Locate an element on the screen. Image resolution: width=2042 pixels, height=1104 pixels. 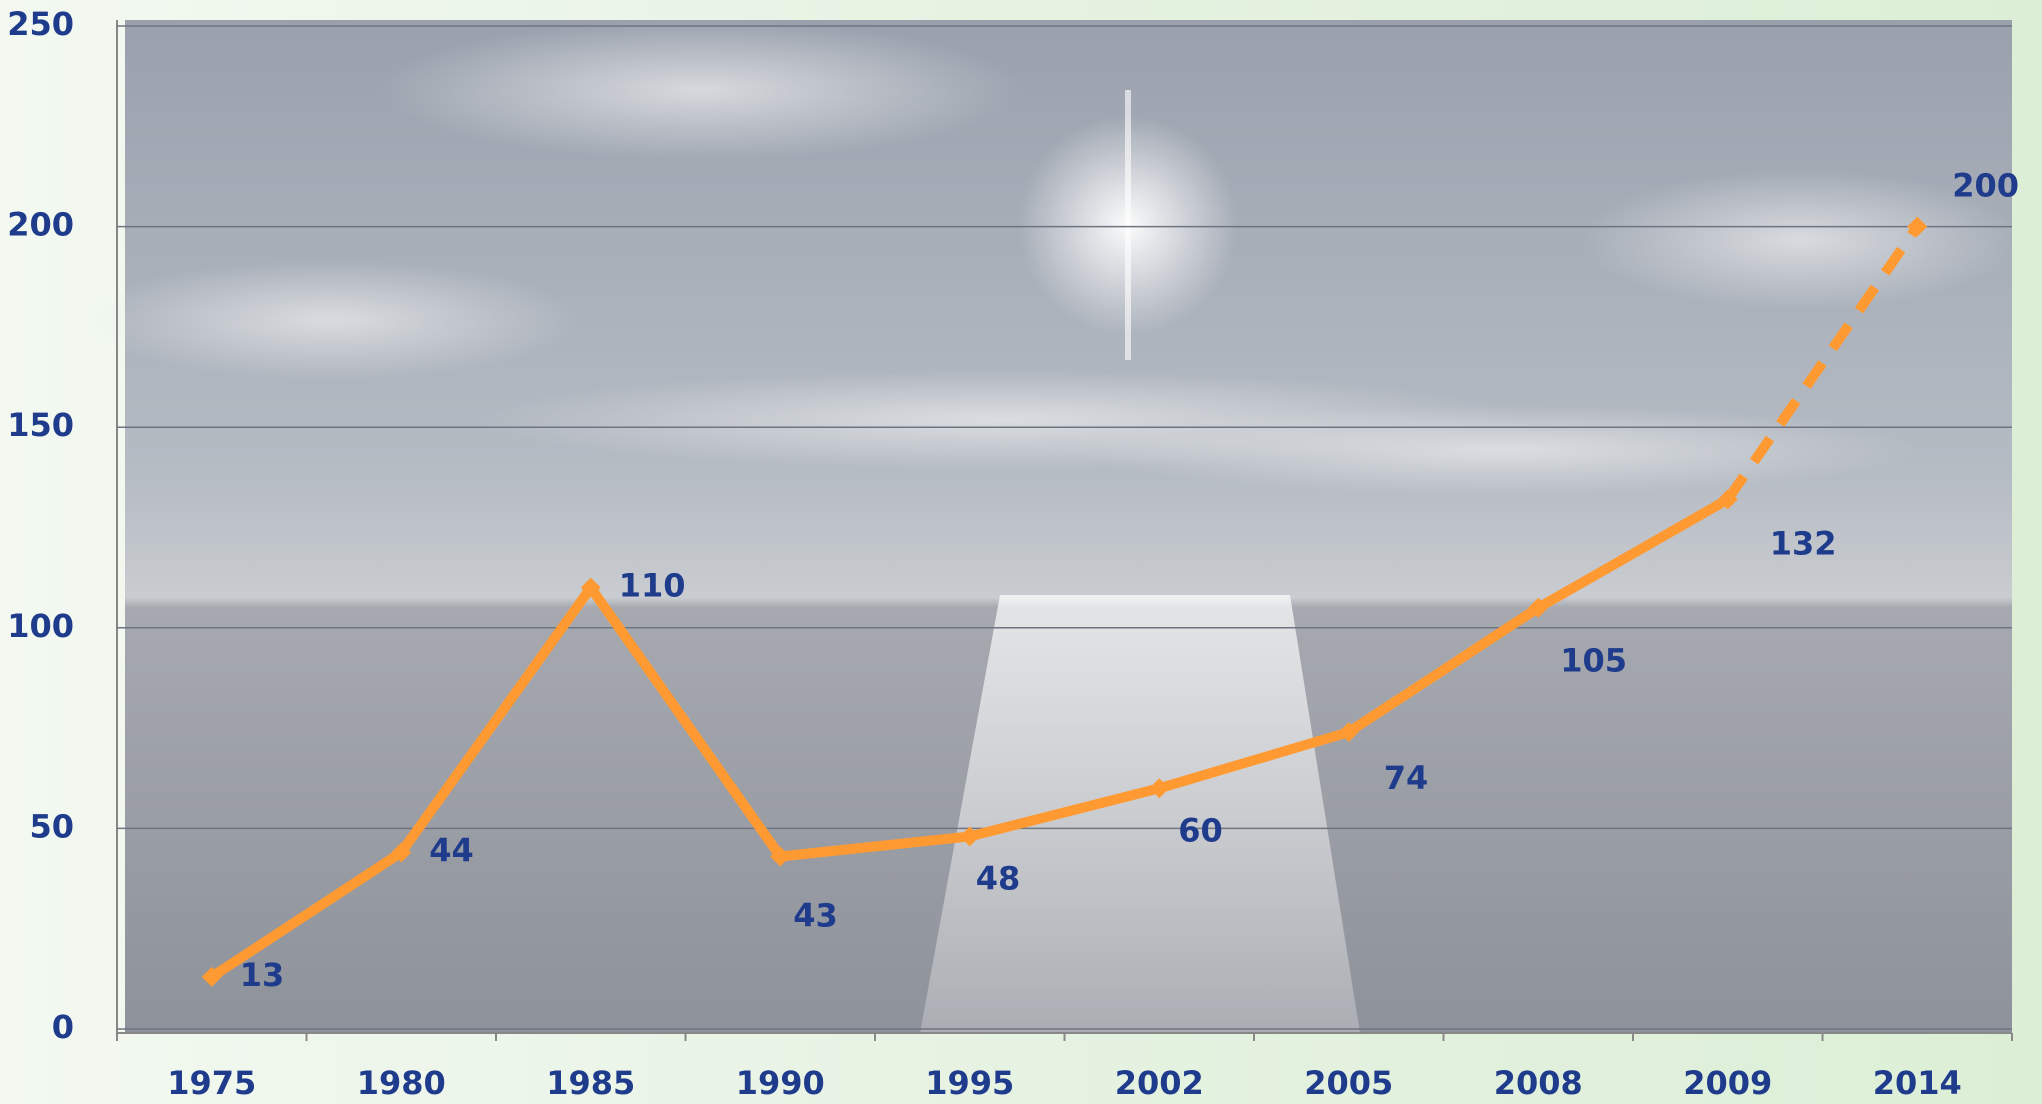
data-label: 44 is located at coordinates (451, 850).